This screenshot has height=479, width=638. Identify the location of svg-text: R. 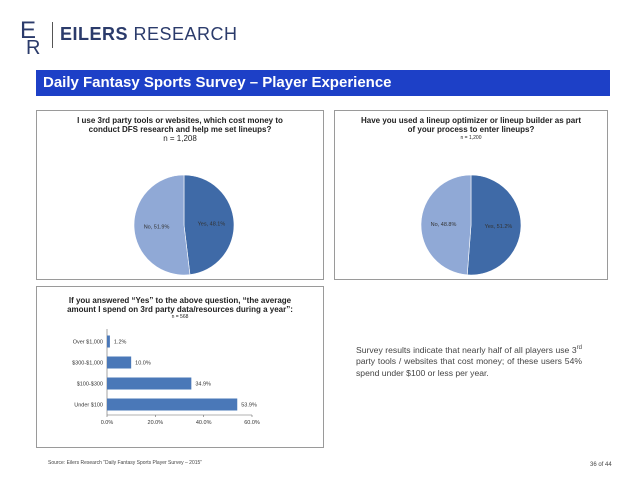
(33, 46).